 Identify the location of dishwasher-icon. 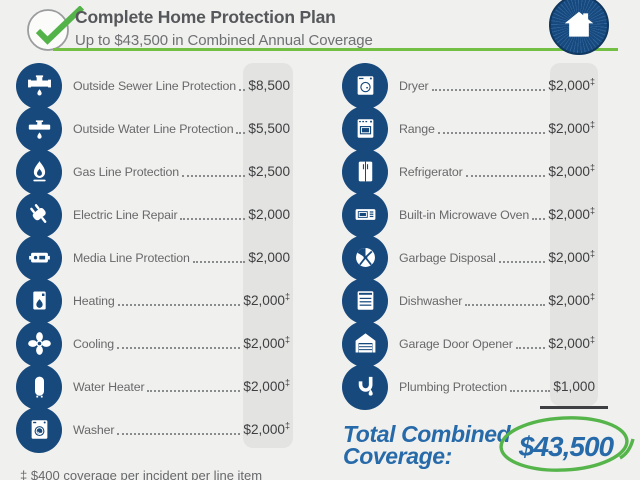
(365, 300).